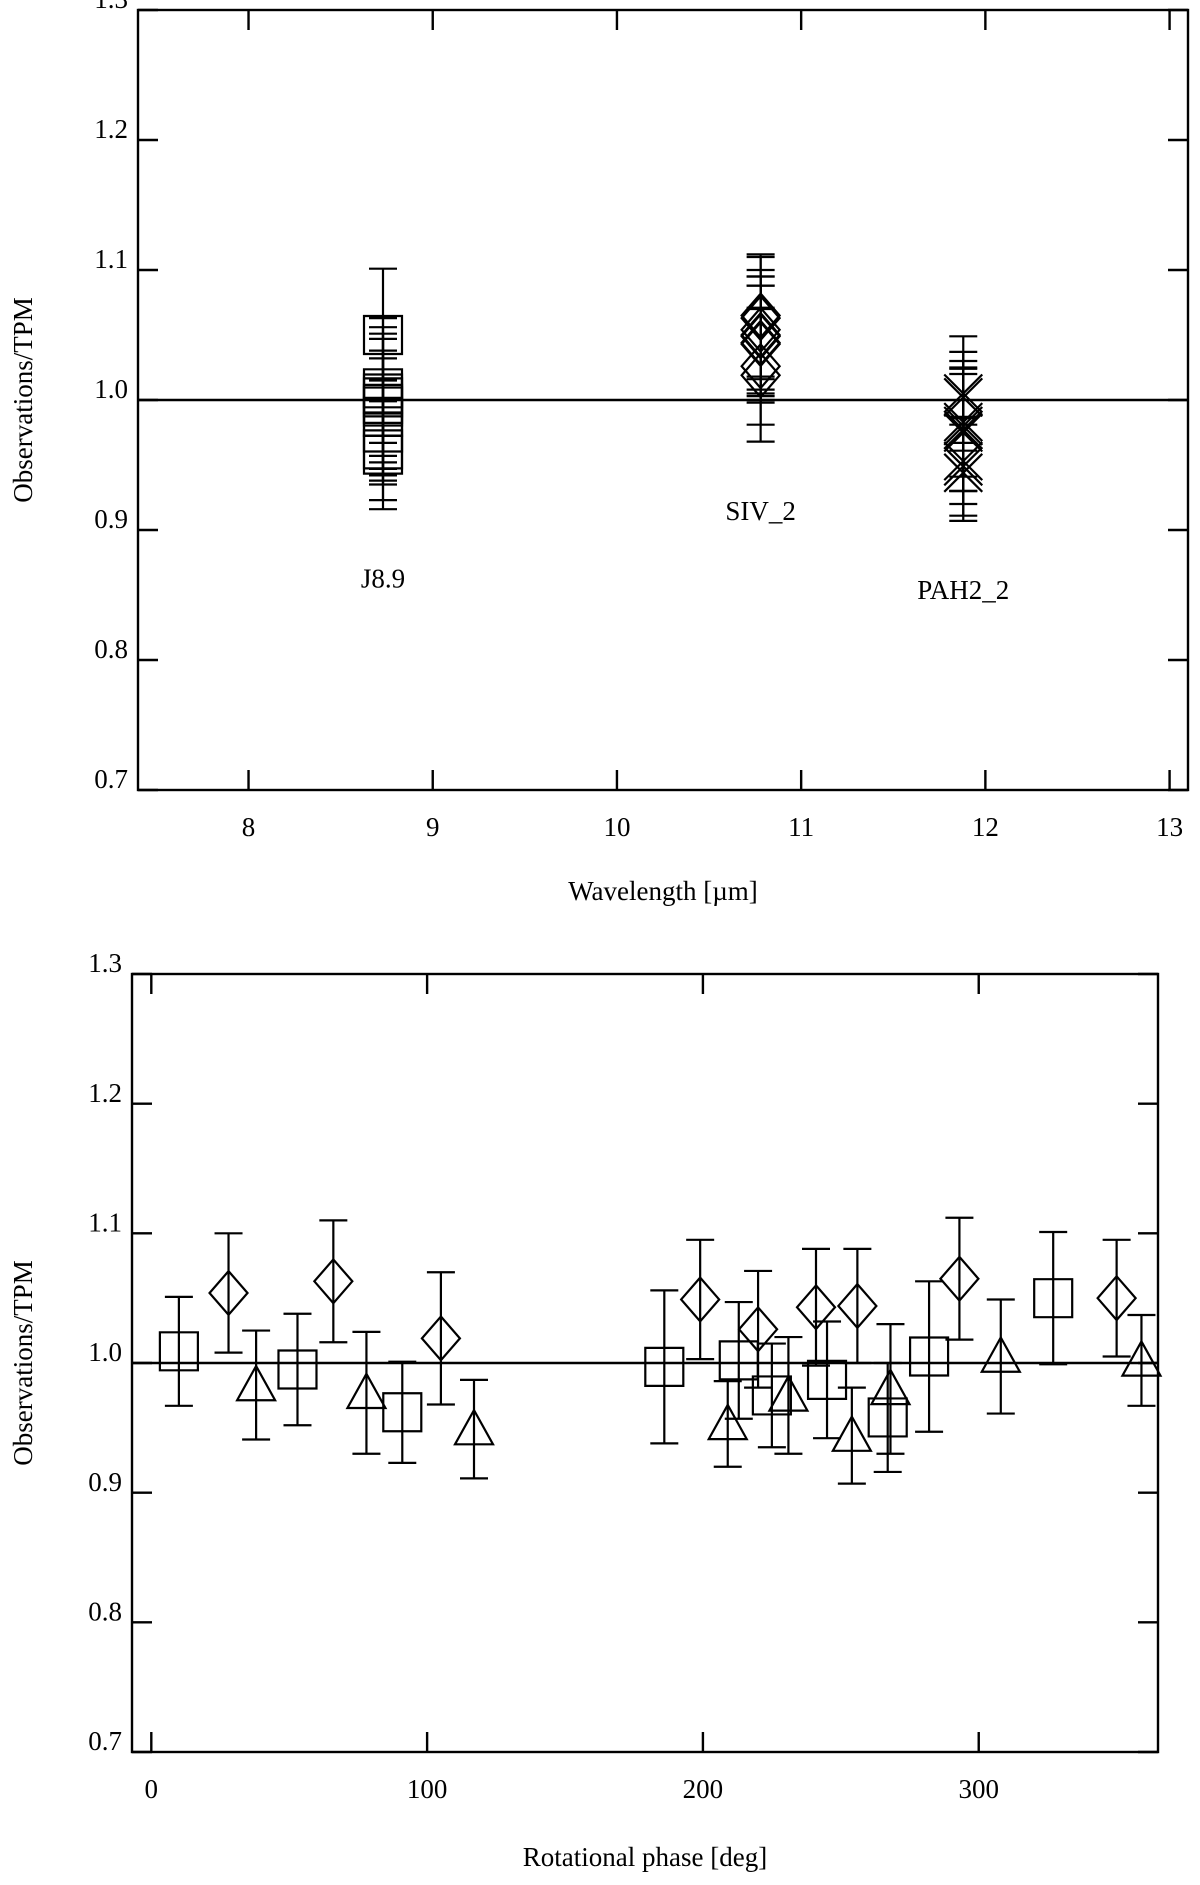 This screenshot has height=1885, width=1200. What do you see at coordinates (760, 511) in the screenshot?
I see `series-label: SIV_2` at bounding box center [760, 511].